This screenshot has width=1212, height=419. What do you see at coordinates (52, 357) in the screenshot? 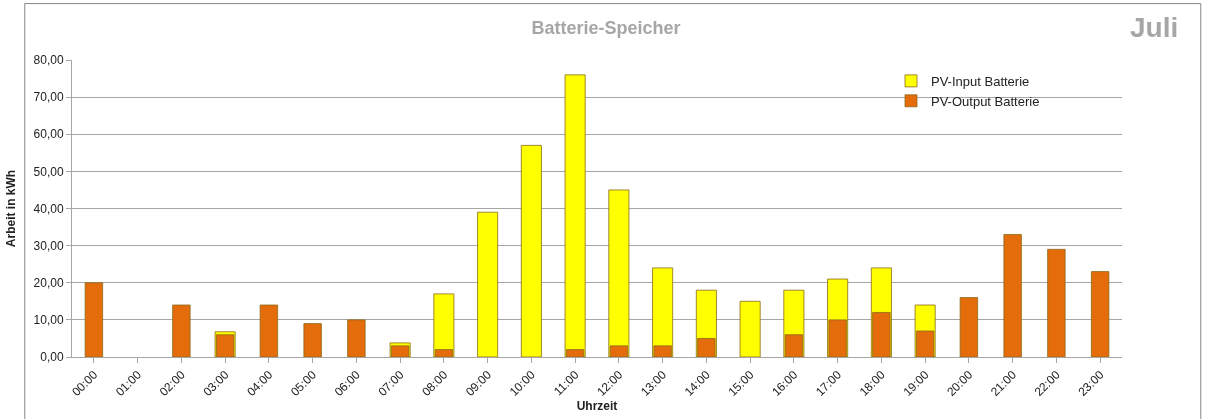
I see `y-tick-label: 0,00` at bounding box center [52, 357].